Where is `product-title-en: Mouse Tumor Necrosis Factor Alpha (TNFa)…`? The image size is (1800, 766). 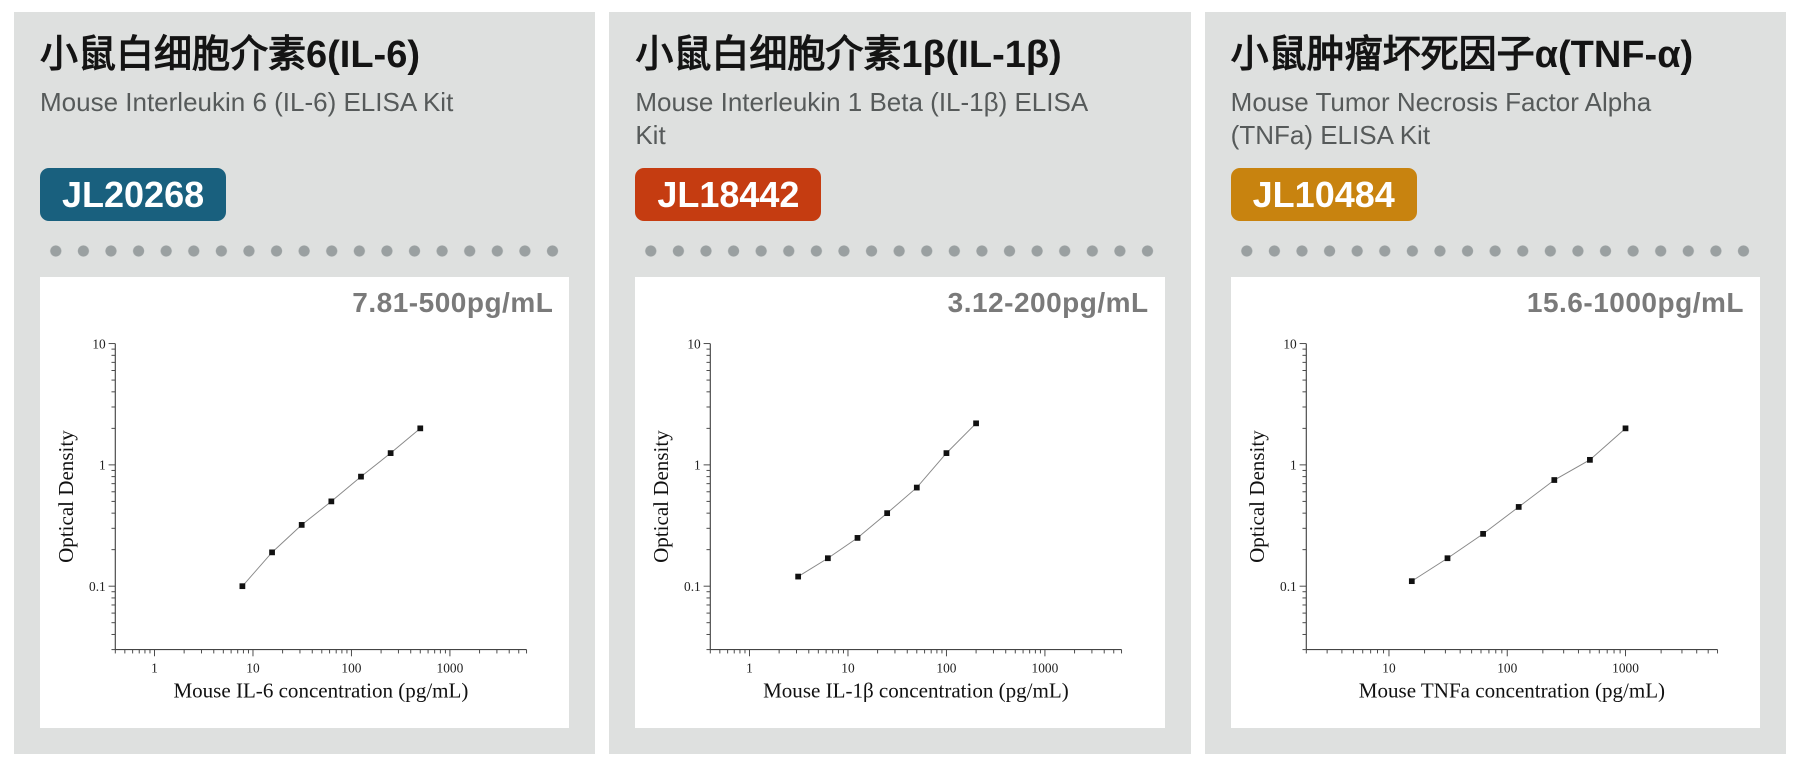 product-title-en: Mouse Tumor Necrosis Factor Alpha (TNFa)… is located at coordinates (1441, 118).